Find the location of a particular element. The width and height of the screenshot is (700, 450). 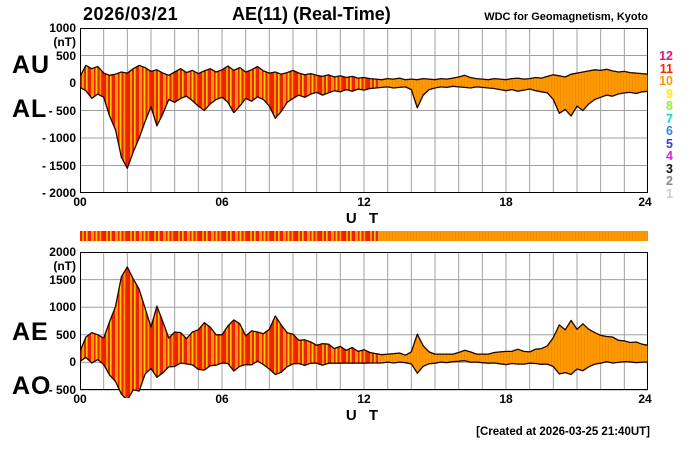

bottom-unit-label: (nT) is located at coordinates (64, 266).